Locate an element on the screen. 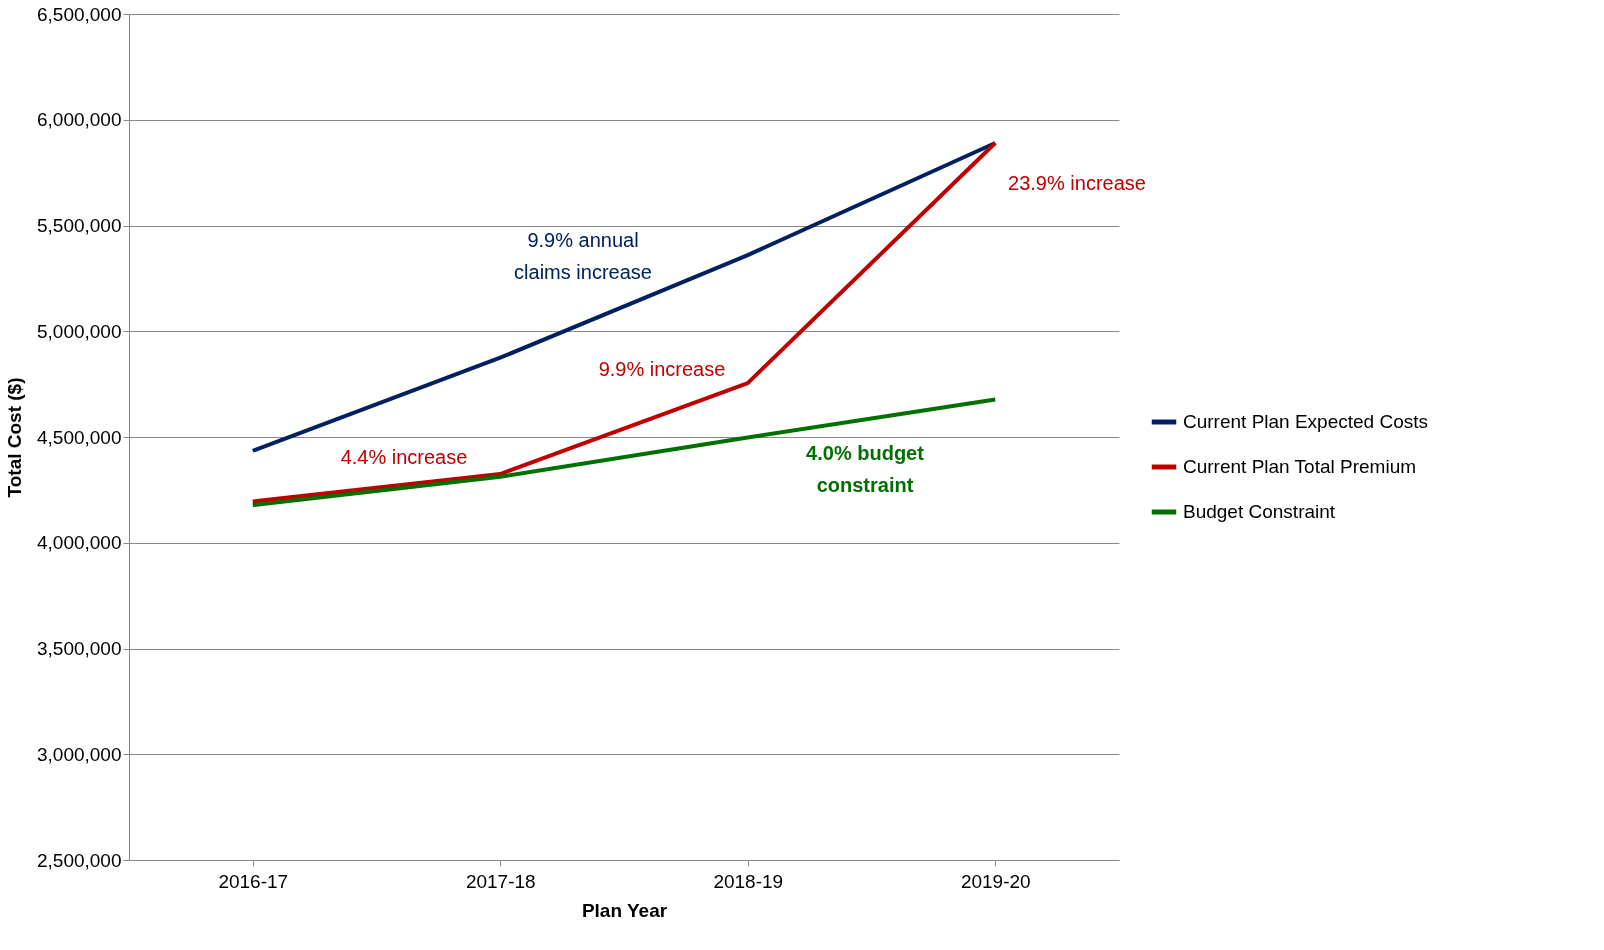 This screenshot has height=950, width=1604. line-series is located at coordinates (624, 452).